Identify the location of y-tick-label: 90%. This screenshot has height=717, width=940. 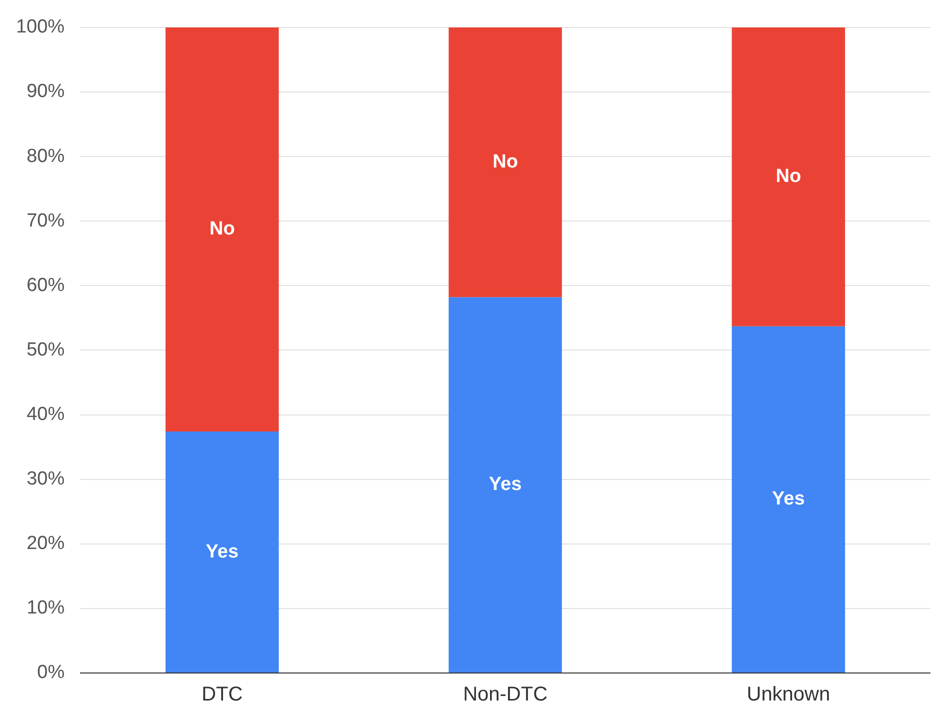
(45, 91).